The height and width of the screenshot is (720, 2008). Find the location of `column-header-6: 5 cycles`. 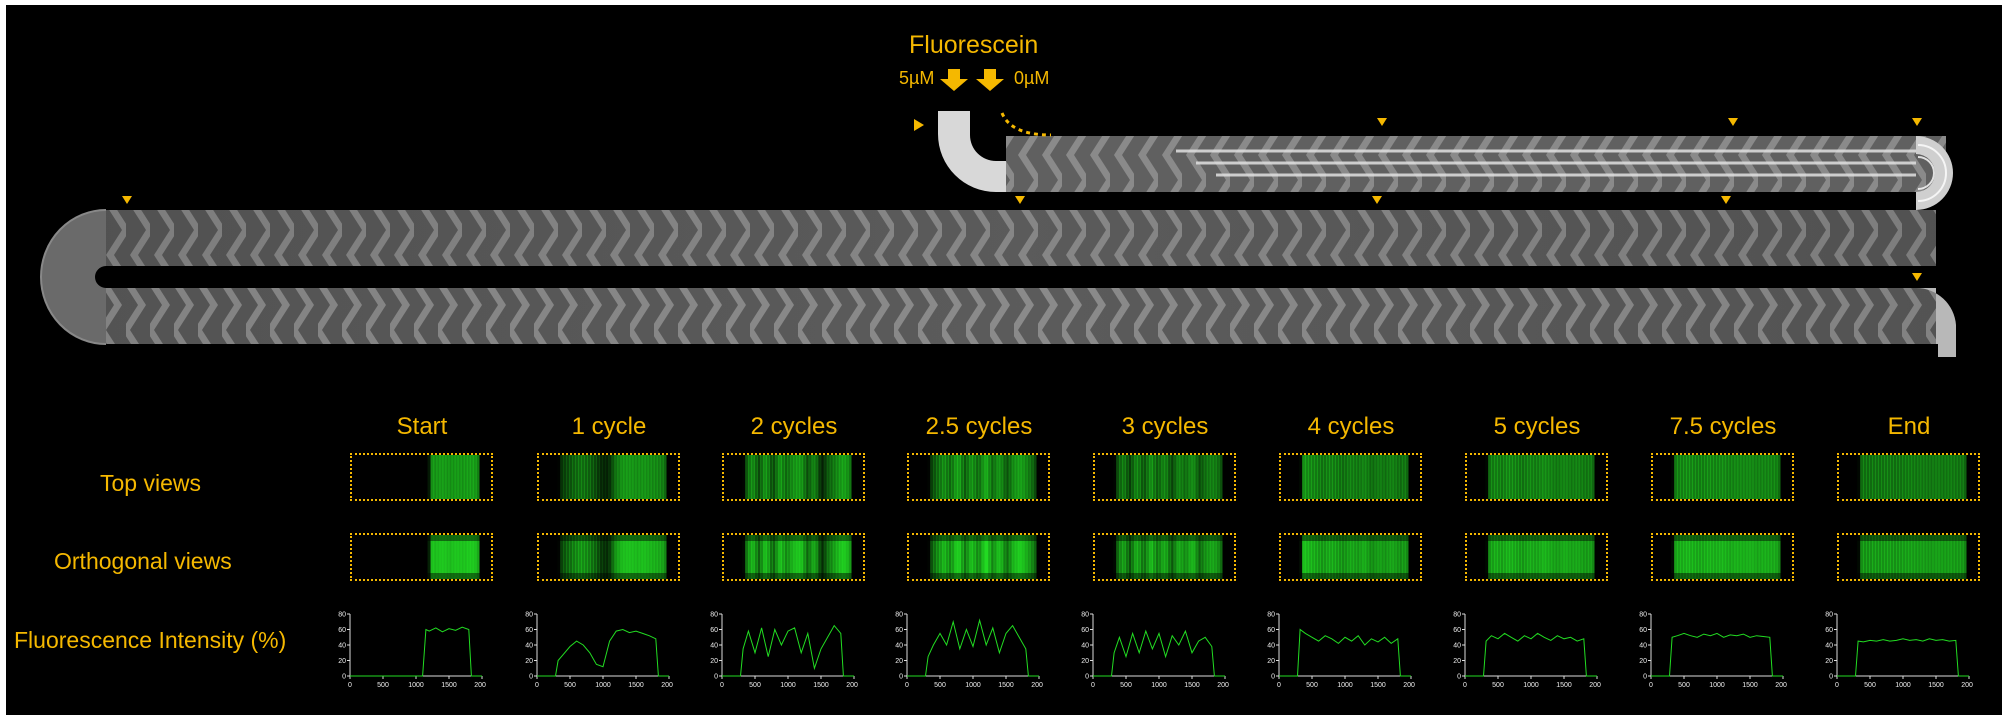

column-header-6: 5 cycles is located at coordinates (1537, 426).